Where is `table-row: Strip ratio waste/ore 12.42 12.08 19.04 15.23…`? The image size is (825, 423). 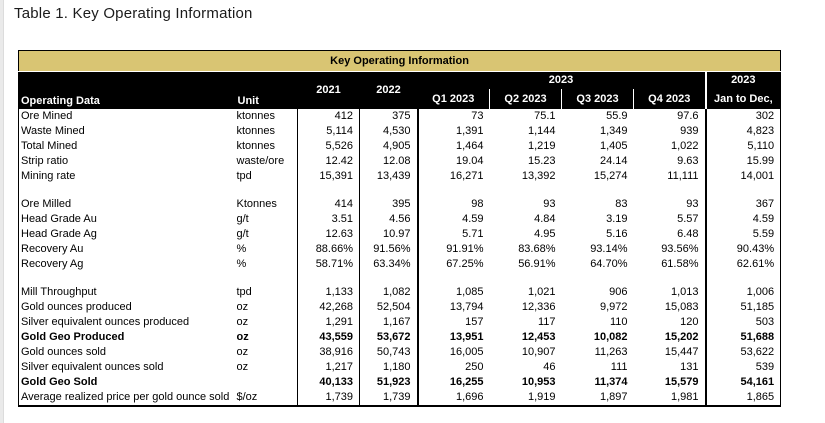 table-row: Strip ratio waste/ore 12.42 12.08 19.04 15.23… is located at coordinates (400, 161).